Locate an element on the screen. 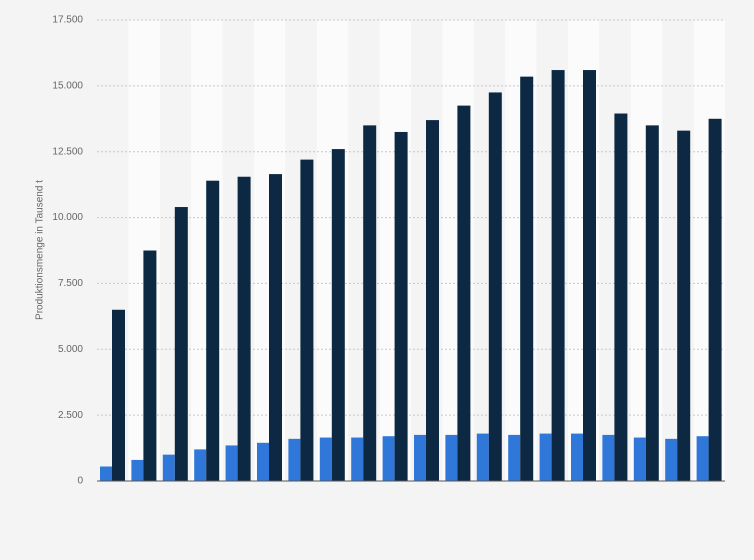 The image size is (754, 560). y-tick-label: 7.500 is located at coordinates (70, 283).